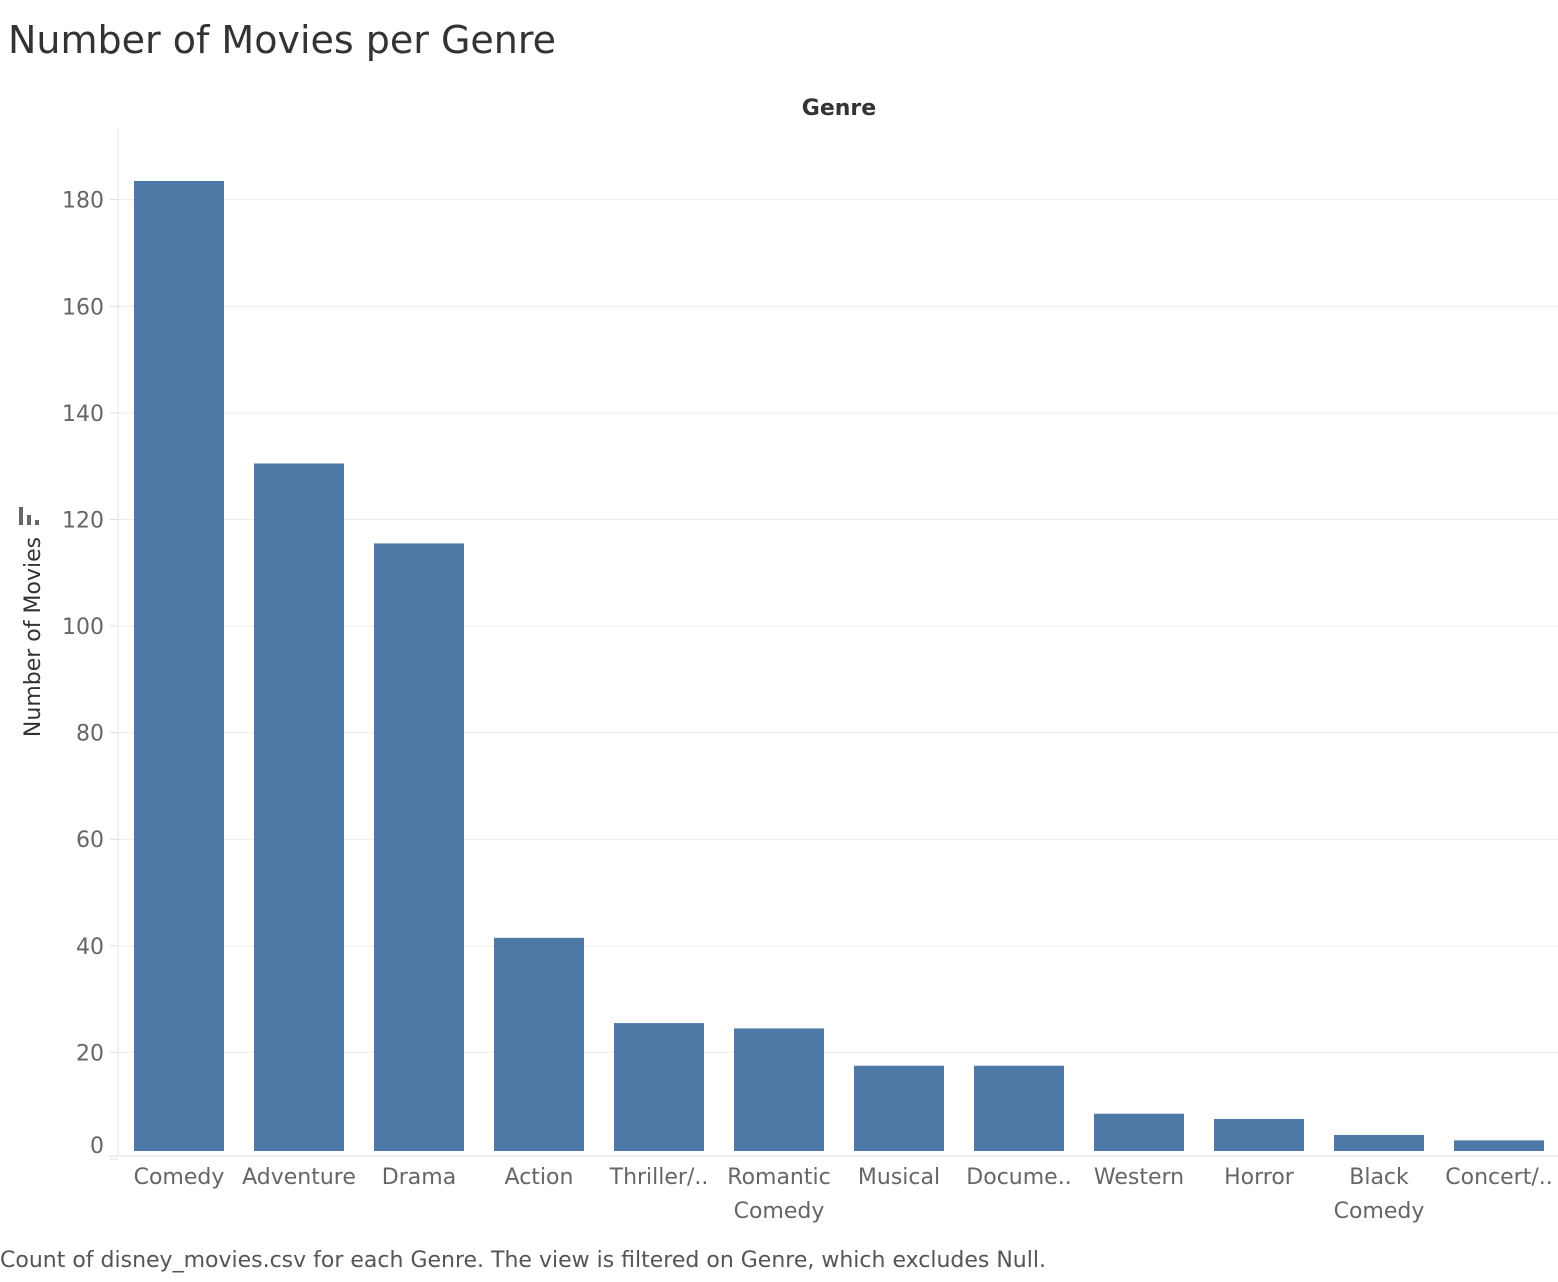 This screenshot has width=1558, height=1282. What do you see at coordinates (90, 734) in the screenshot?
I see `y-tick-label: 80` at bounding box center [90, 734].